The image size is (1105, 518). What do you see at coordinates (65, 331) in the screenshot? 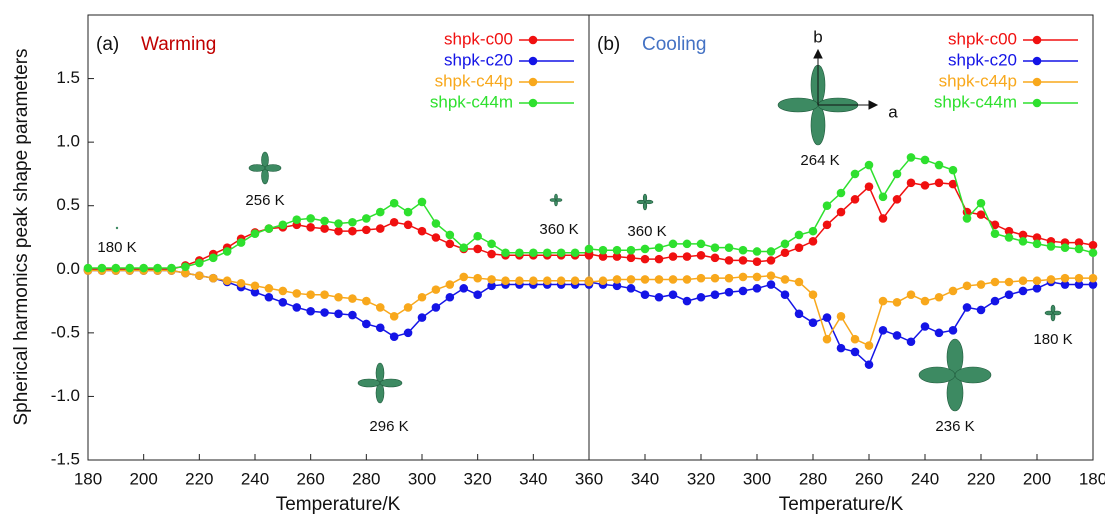
I see `y-tick-label: -0.5` at bounding box center [65, 331].